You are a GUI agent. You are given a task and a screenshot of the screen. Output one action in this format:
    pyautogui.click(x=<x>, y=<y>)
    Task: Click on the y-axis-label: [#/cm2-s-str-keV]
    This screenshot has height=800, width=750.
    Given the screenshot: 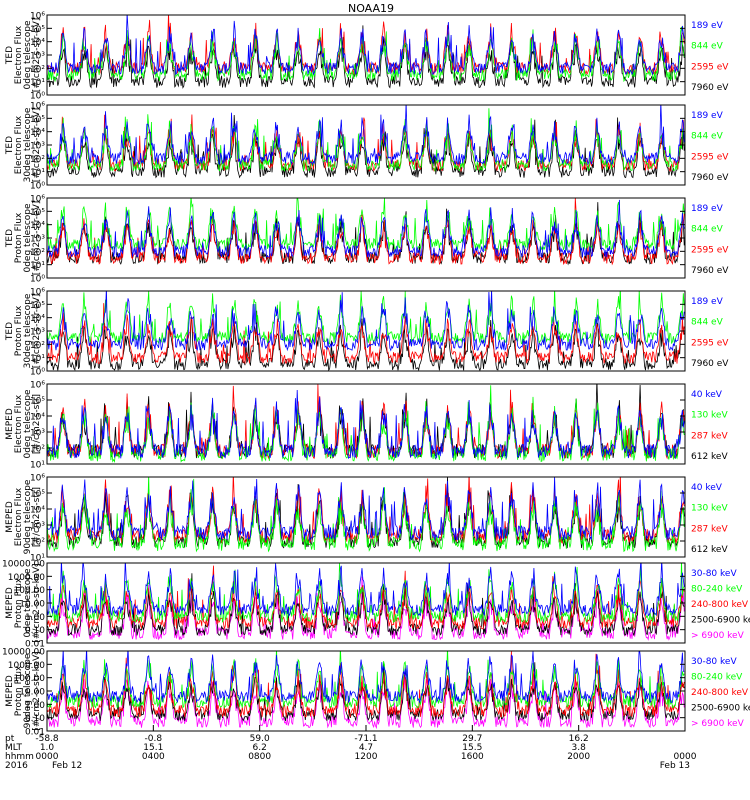 What is the action you would take?
    pyautogui.click(x=37, y=602)
    